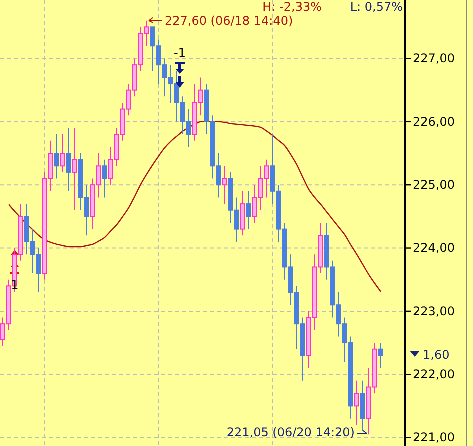 The image size is (473, 446). I want to click on annotation: 221,05 (06/20 14:20), so click(290, 433).